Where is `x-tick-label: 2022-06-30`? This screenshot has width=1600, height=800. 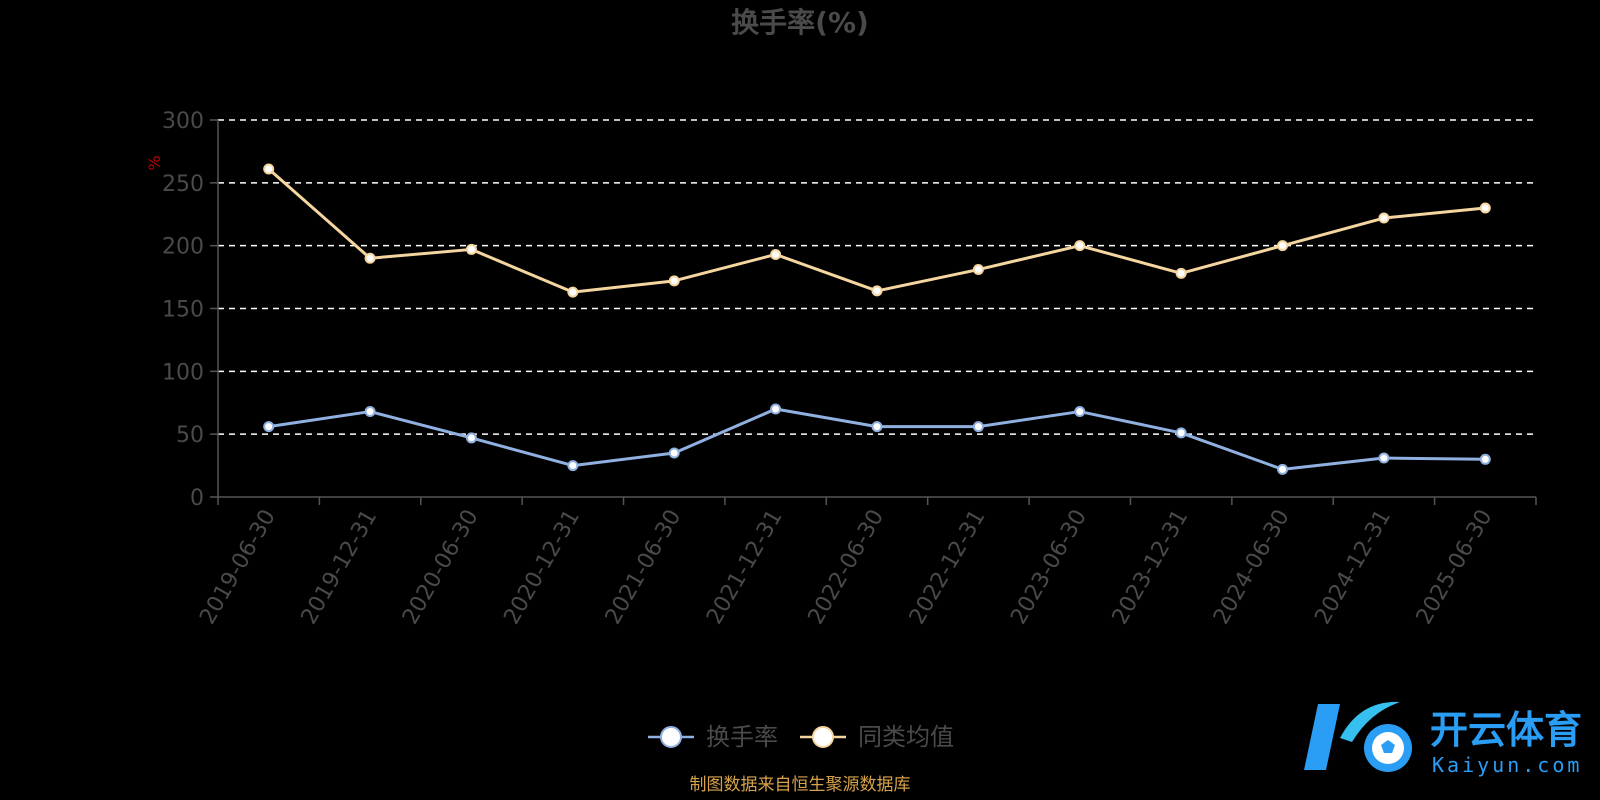
x-tick-label: 2022-06-30 is located at coordinates (847, 567).